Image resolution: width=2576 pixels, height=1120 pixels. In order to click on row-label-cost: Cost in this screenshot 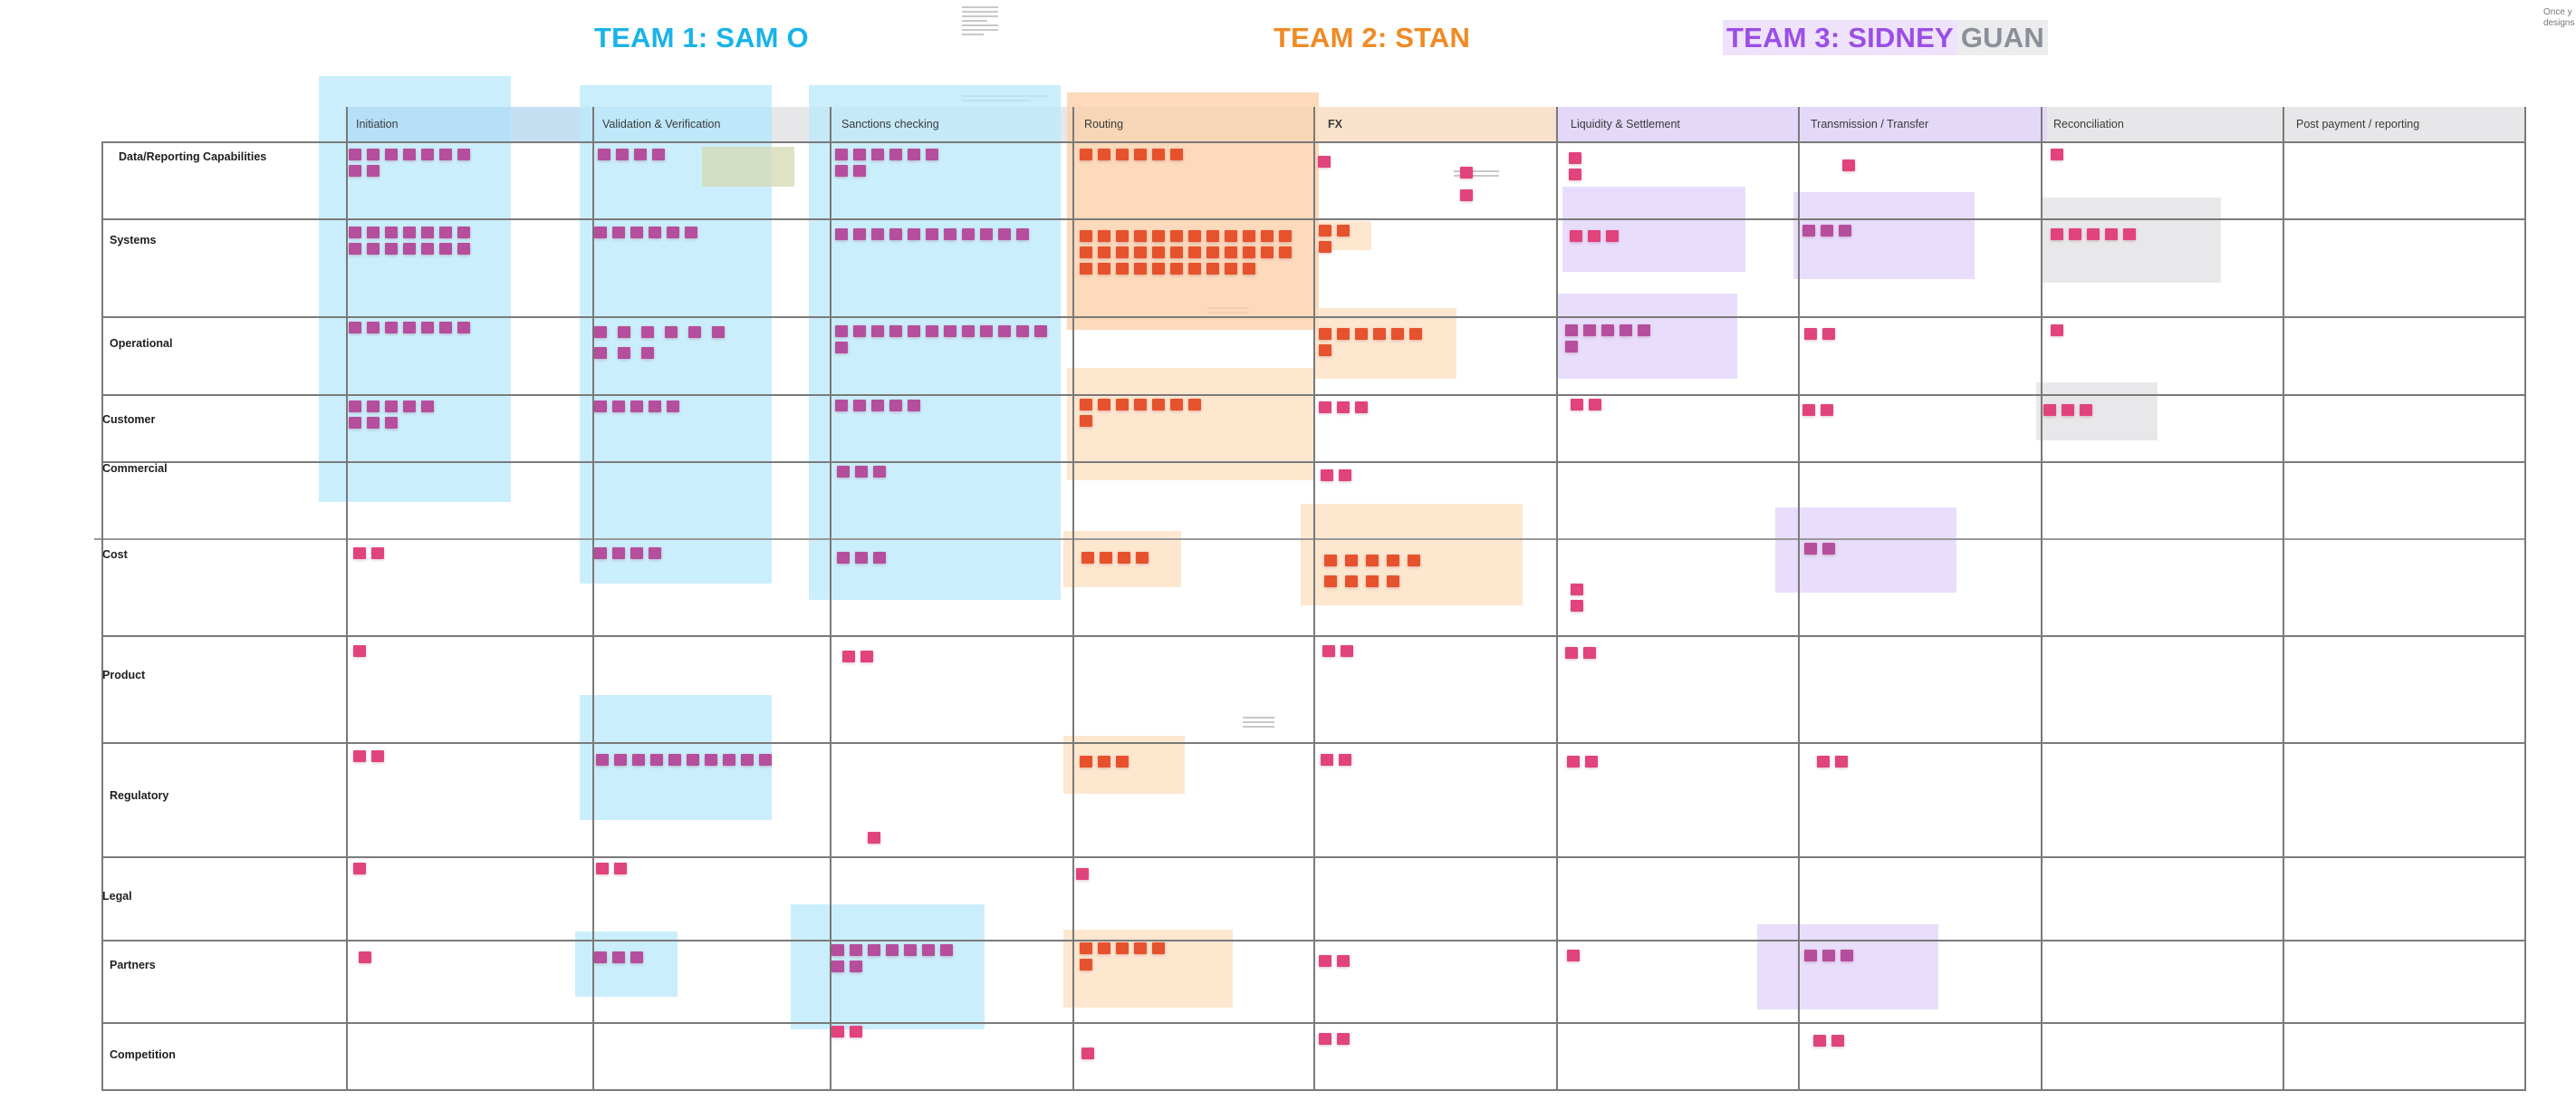, I will do `click(115, 554)`.